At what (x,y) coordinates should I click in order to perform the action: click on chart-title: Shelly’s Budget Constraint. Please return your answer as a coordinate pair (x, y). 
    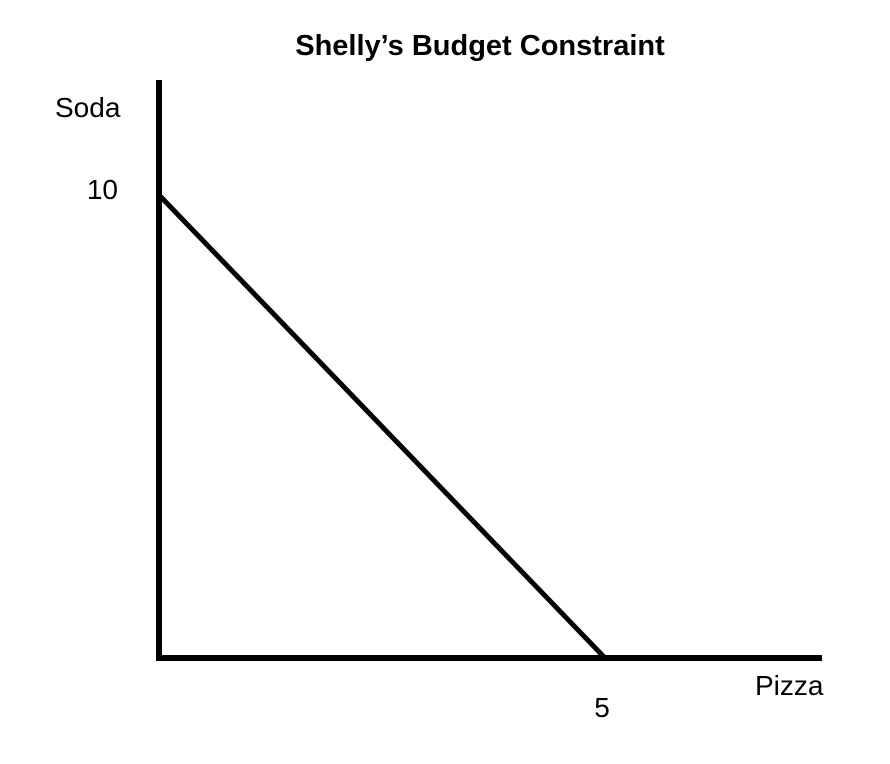
    Looking at the image, I should click on (480, 46).